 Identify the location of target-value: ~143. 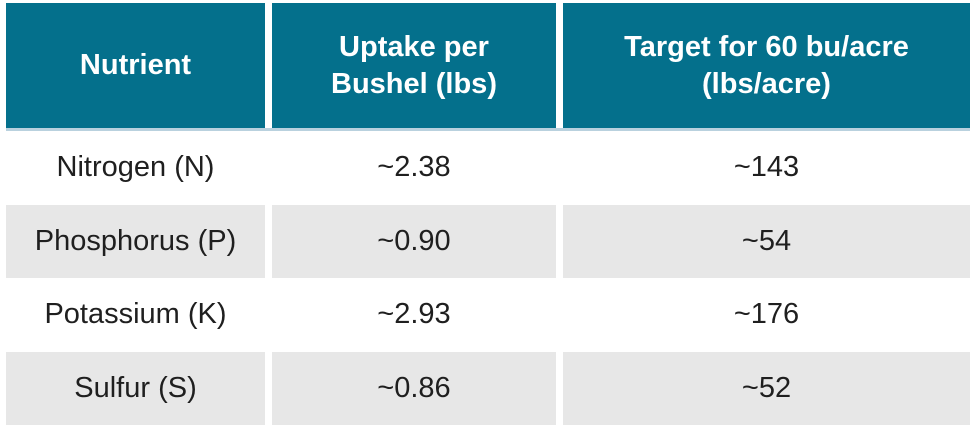
(766, 168).